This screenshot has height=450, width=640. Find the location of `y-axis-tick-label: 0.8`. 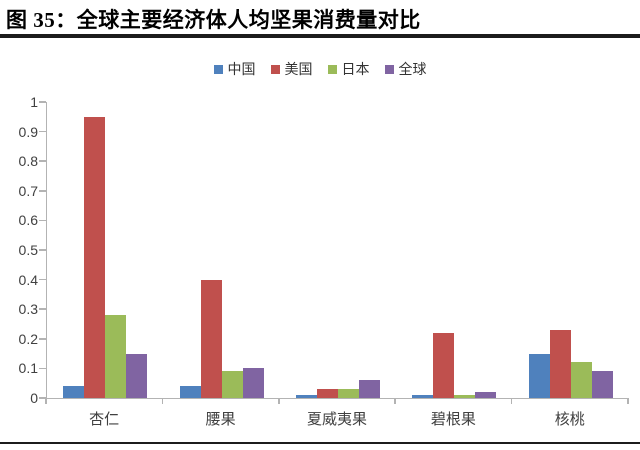

y-axis-tick-label: 0.8 is located at coordinates (28, 161).